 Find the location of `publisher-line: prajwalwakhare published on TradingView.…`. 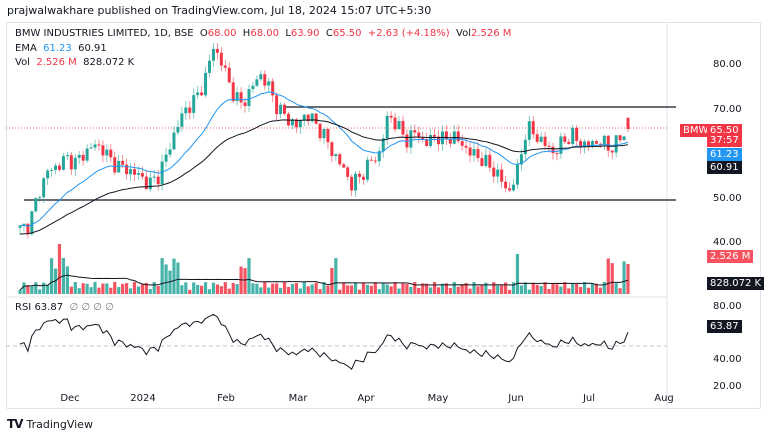

publisher-line: prajwalwakhare published on TradingView.… is located at coordinates (219, 10).